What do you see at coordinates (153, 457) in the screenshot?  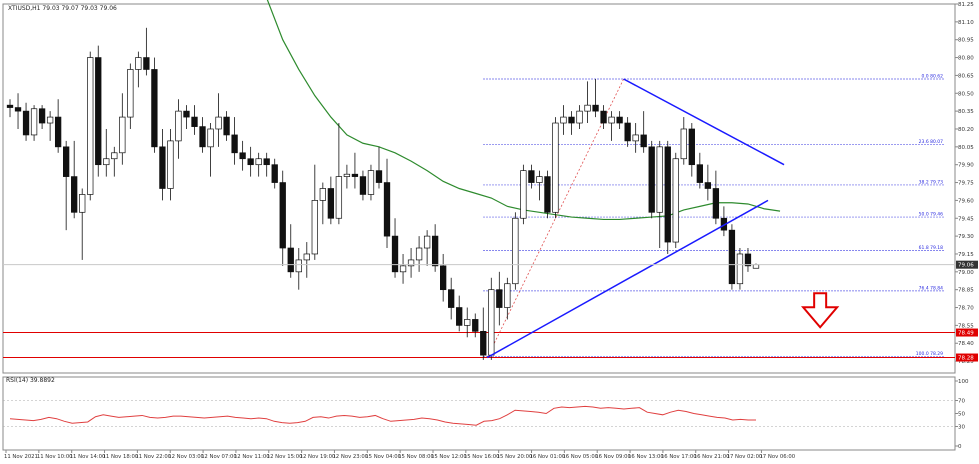 I see `time-tick-label: 11 Nov 22:00` at bounding box center [153, 457].